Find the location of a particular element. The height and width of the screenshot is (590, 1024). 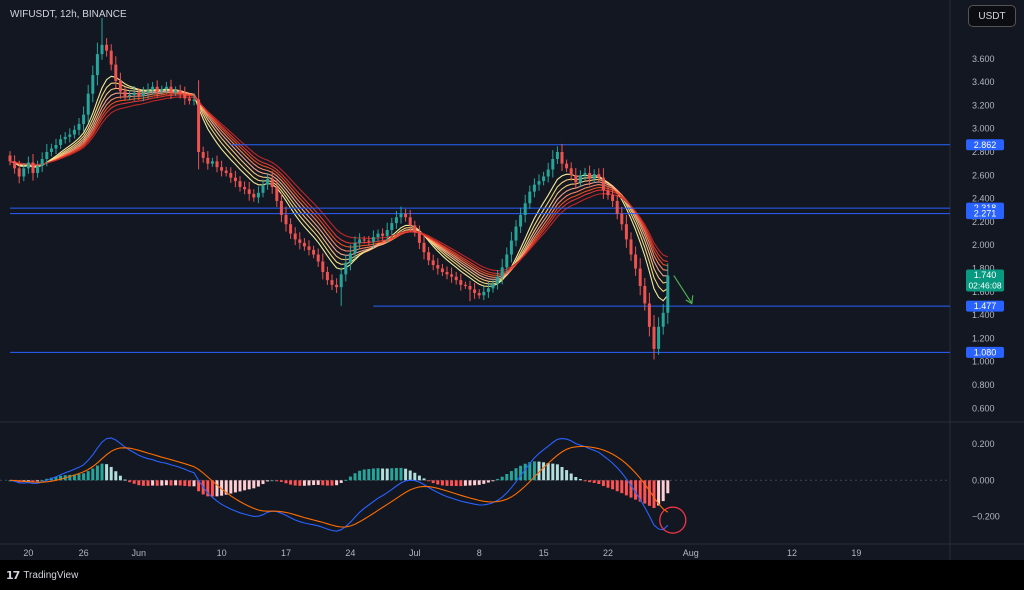

countdown-label: 02:46:08 is located at coordinates (984, 286).